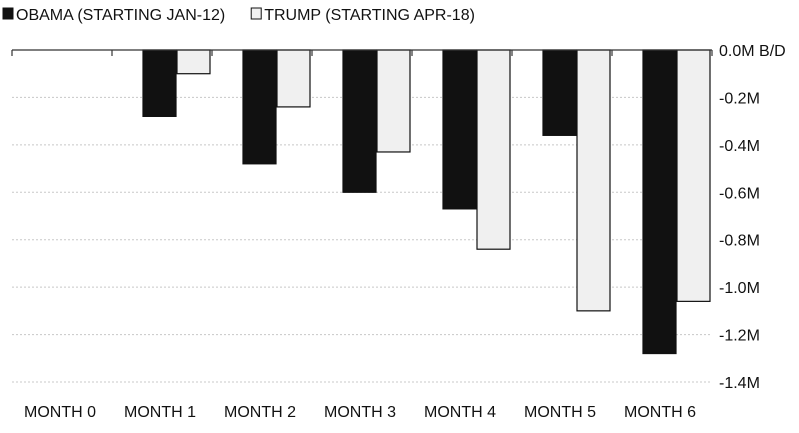 This screenshot has height=433, width=799. I want to click on x-tick-label-0: MONTH 0, so click(60, 412).